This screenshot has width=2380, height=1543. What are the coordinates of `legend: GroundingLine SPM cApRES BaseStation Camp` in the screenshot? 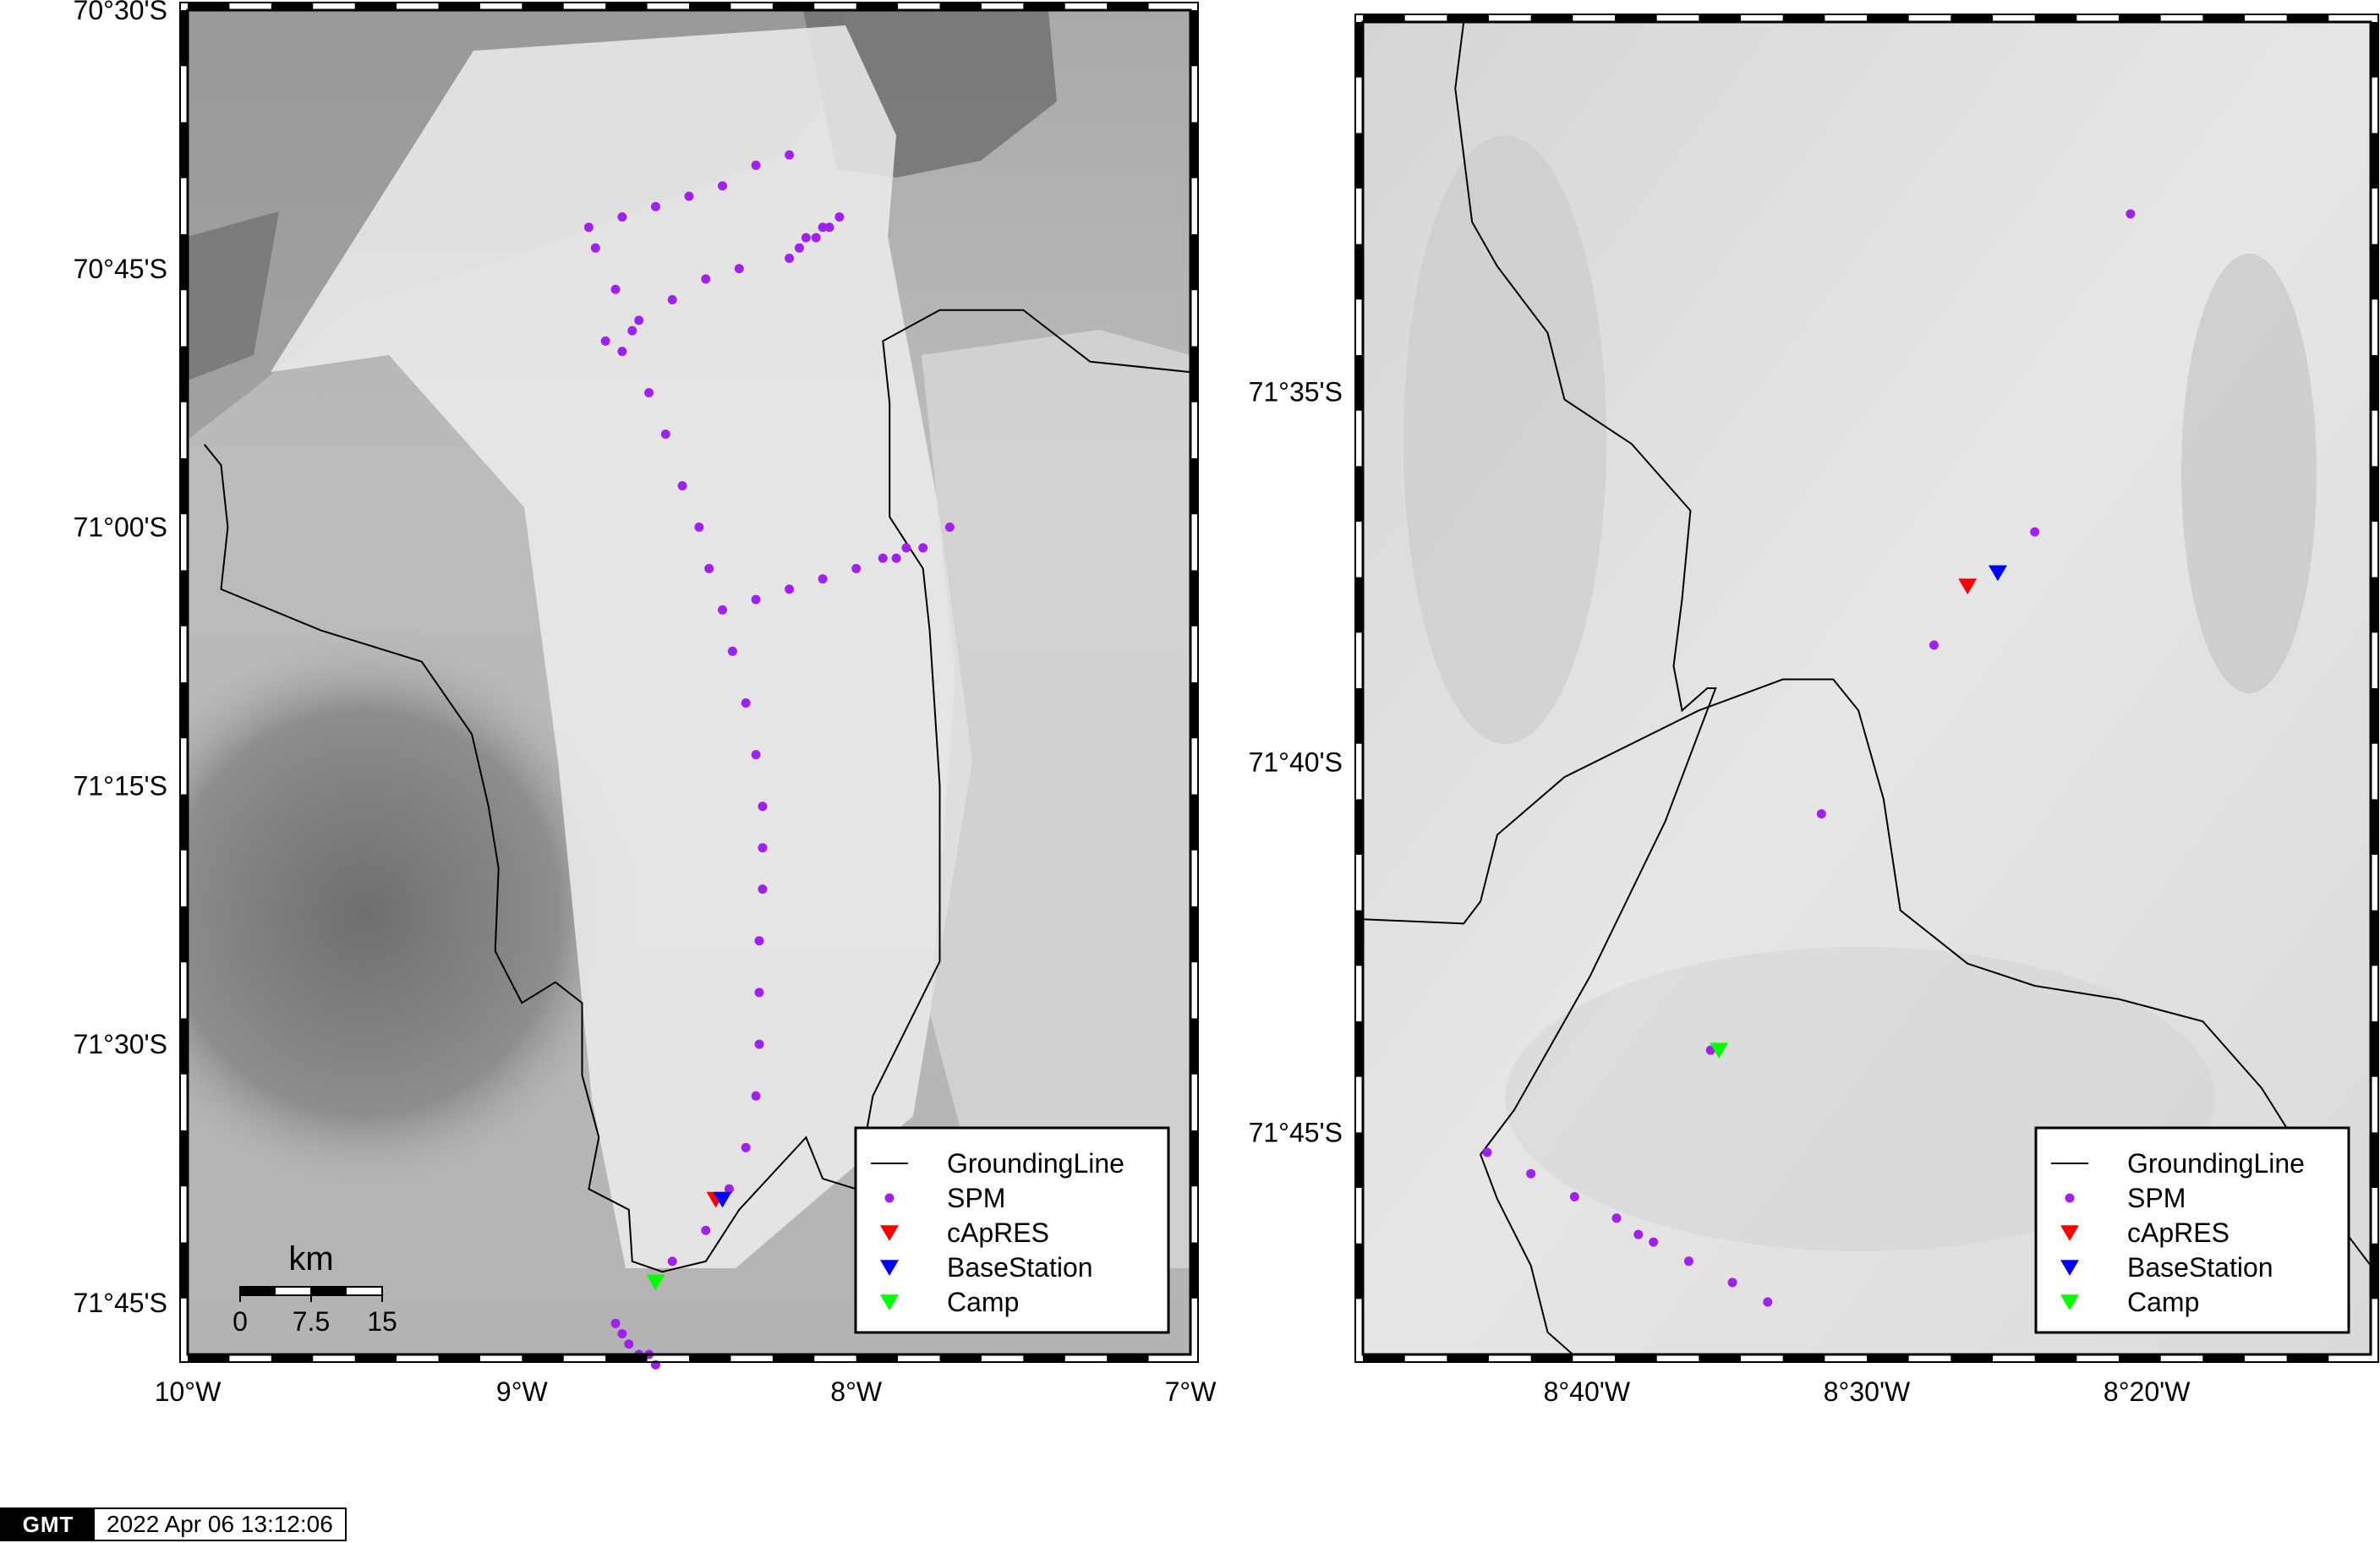 It's located at (1012, 1230).